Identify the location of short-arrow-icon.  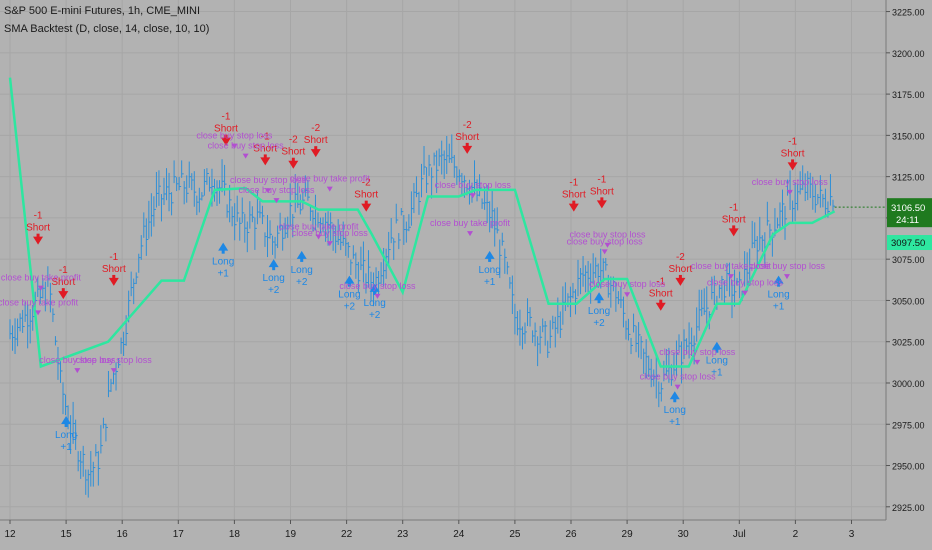
(265, 161).